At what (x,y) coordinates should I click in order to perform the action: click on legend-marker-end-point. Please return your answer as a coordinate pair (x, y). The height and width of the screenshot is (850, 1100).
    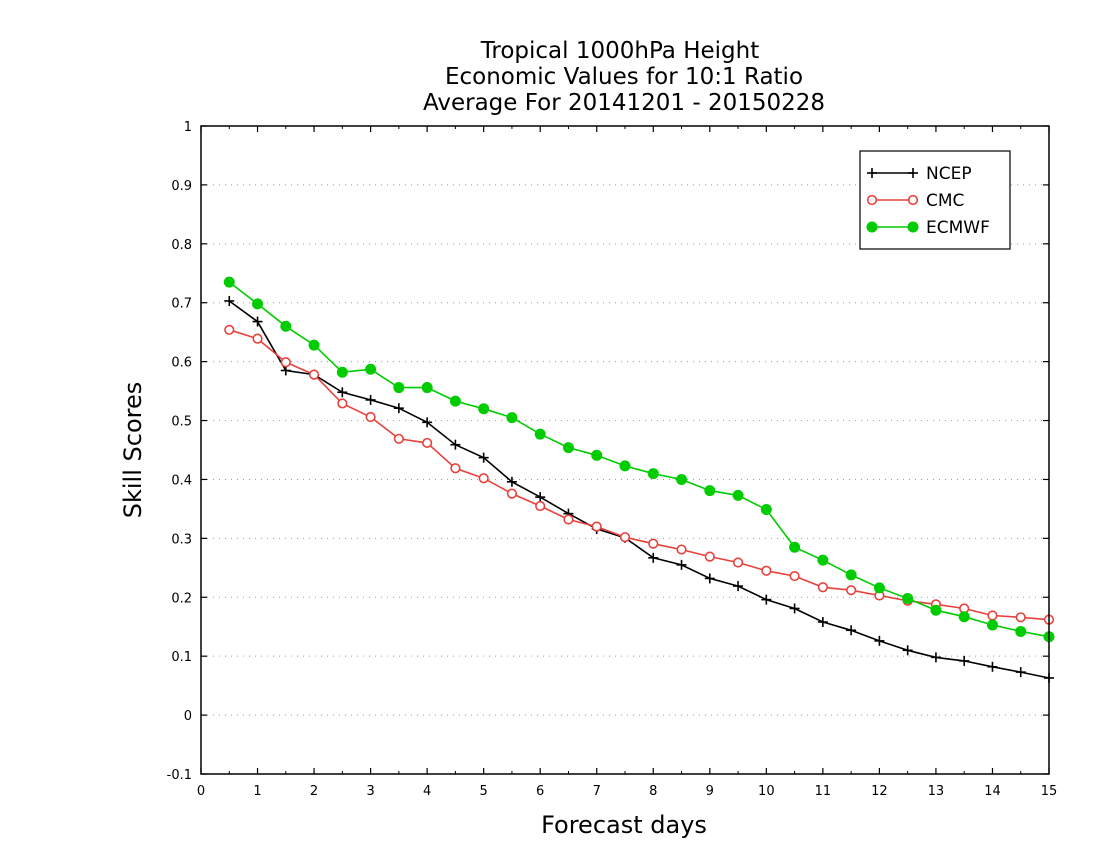
    Looking at the image, I should click on (913, 200).